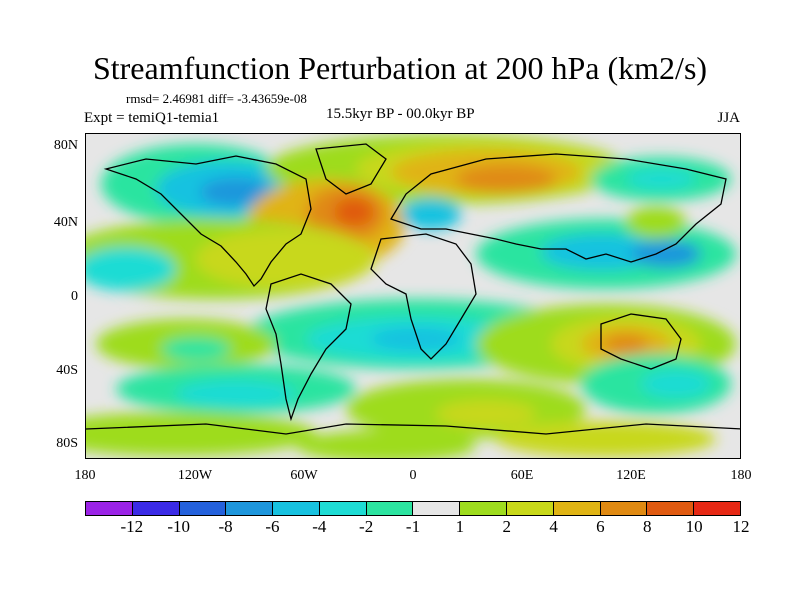 The height and width of the screenshot is (600, 800). I want to click on y-tick-label: 80N, so click(65, 145).